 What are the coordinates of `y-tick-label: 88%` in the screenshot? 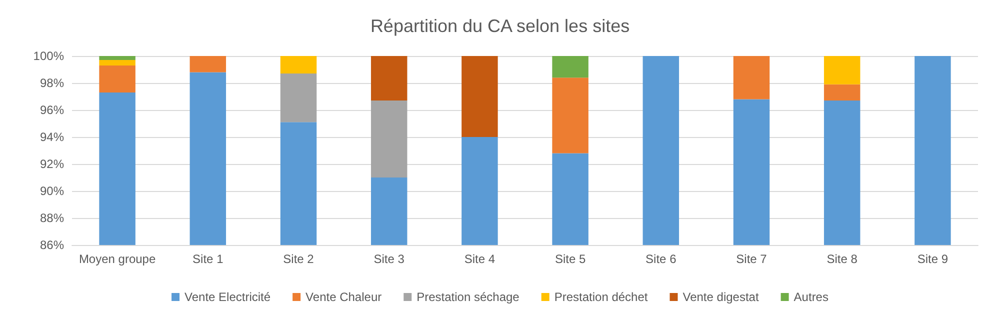 It's located at (52, 218).